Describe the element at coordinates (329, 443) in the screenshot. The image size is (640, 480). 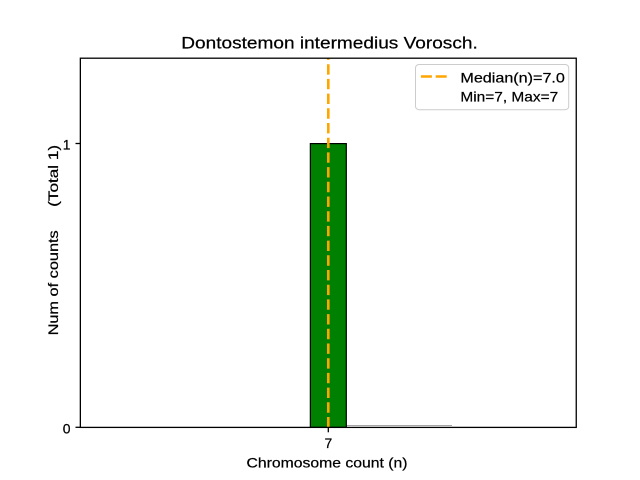
I see `svg-text: 7` at that location.